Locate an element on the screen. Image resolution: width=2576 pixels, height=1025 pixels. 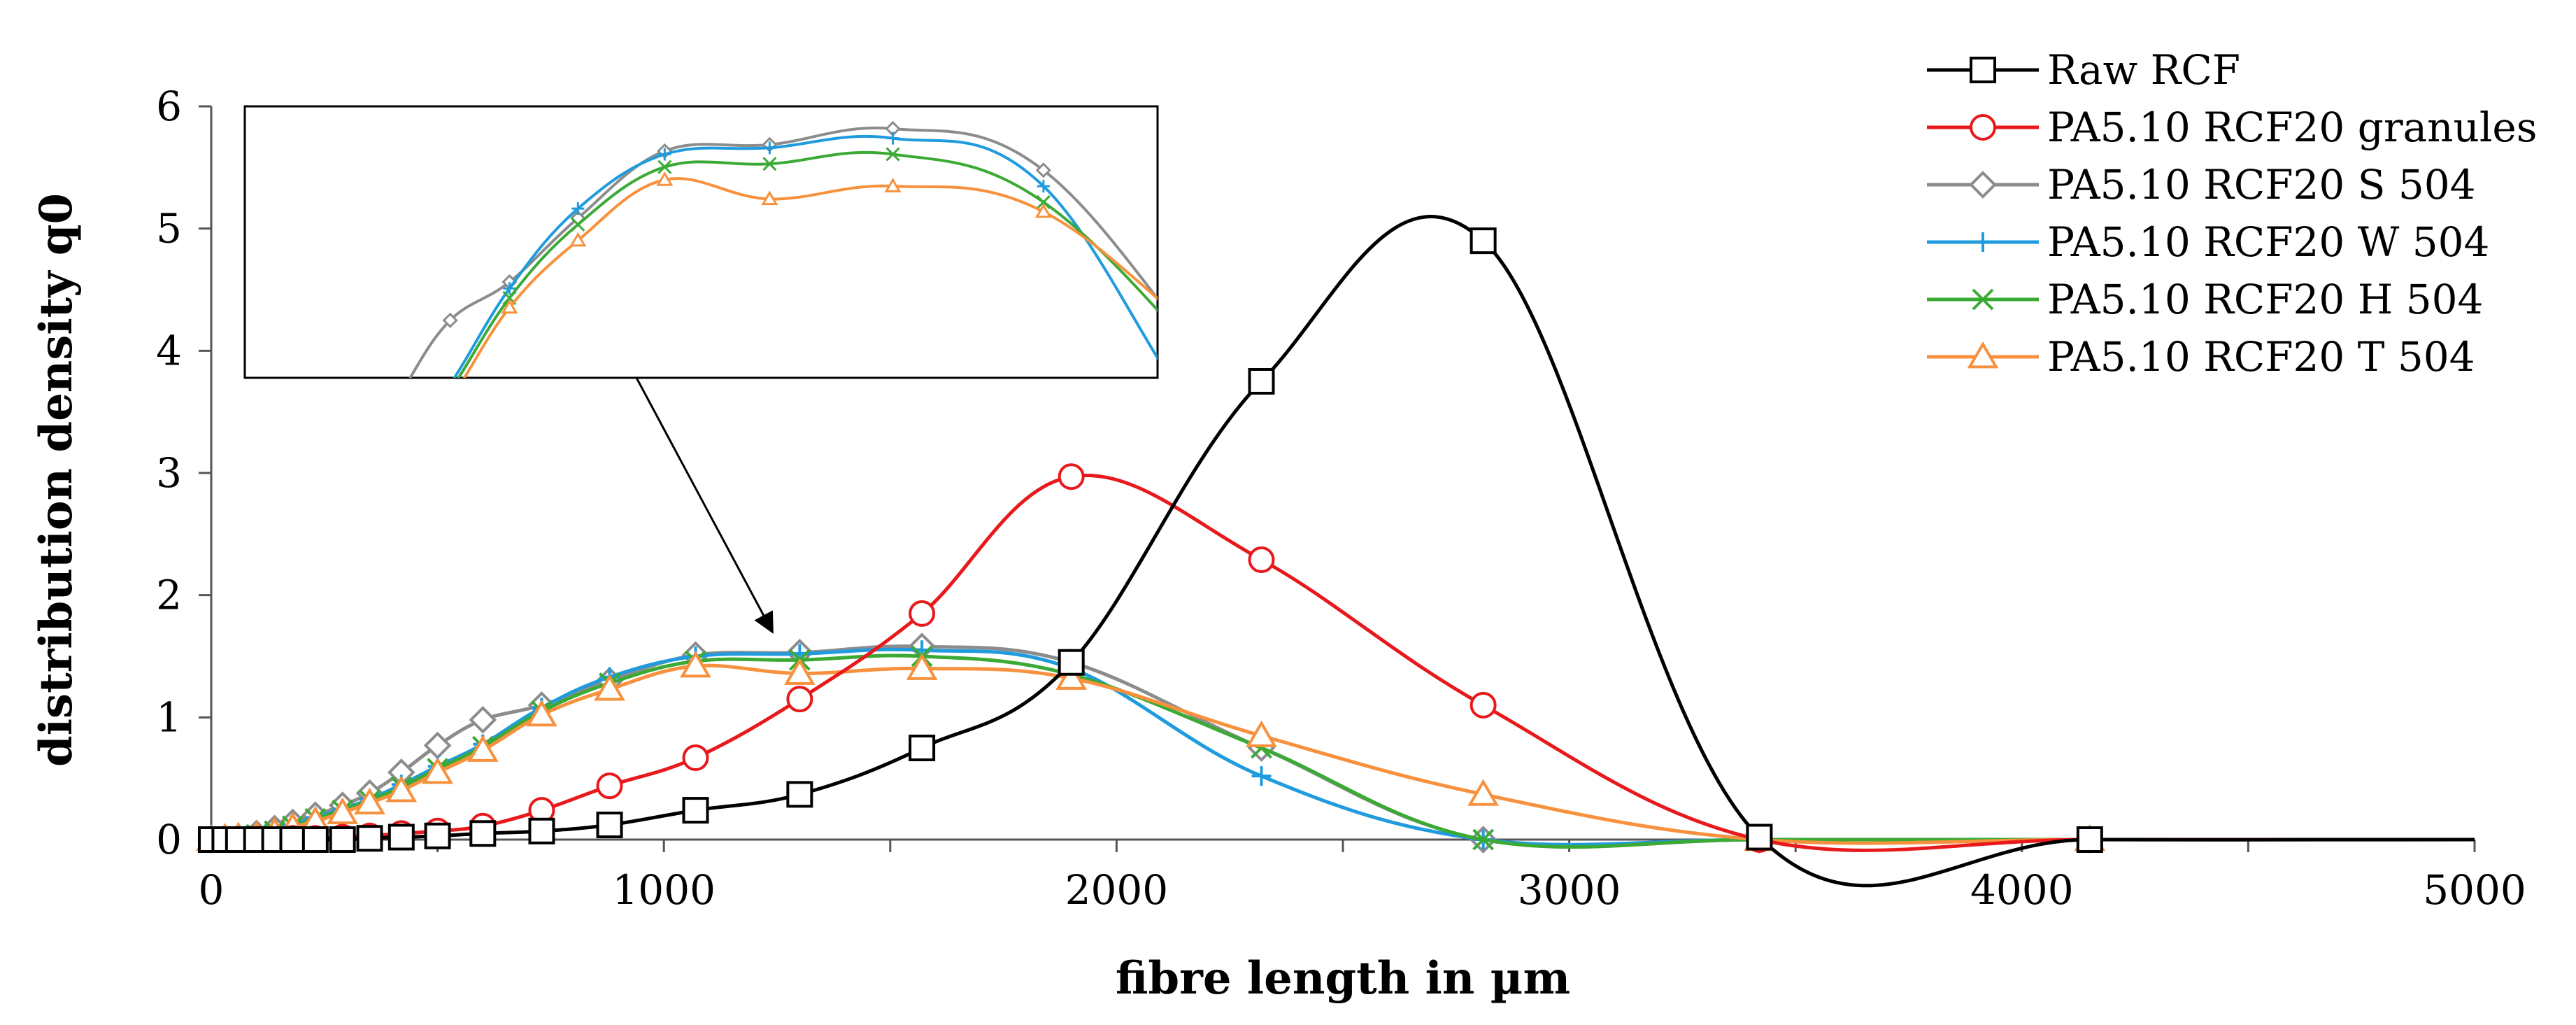
legend-label: PA5.10 RCF20 H 504 is located at coordinates (2265, 299).